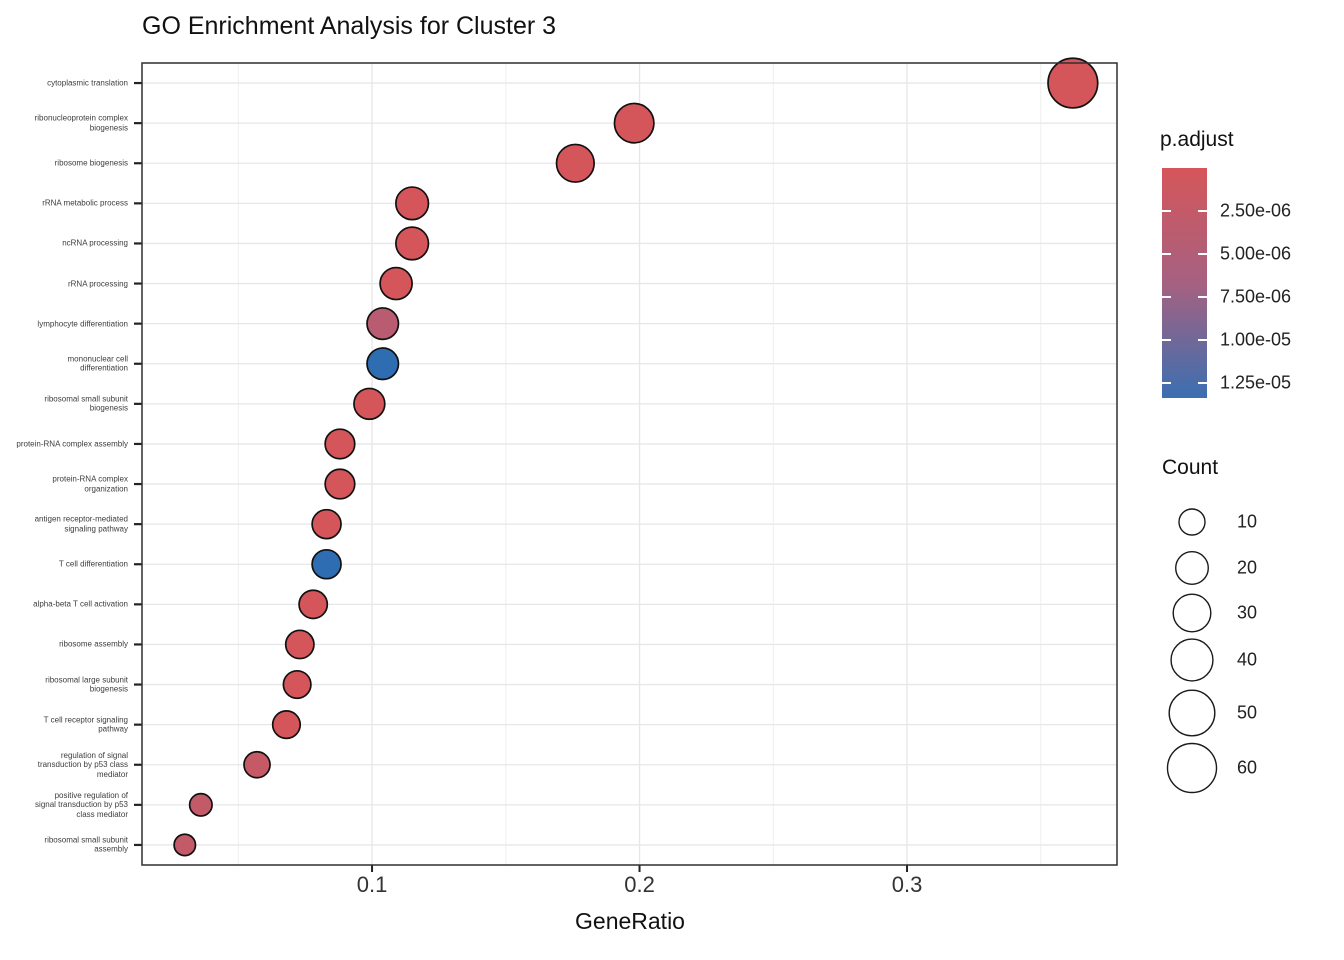 The image size is (1344, 960). Describe the element at coordinates (80, 604) in the screenshot. I see `y-axis-label: alpha-beta T cell activation` at that location.